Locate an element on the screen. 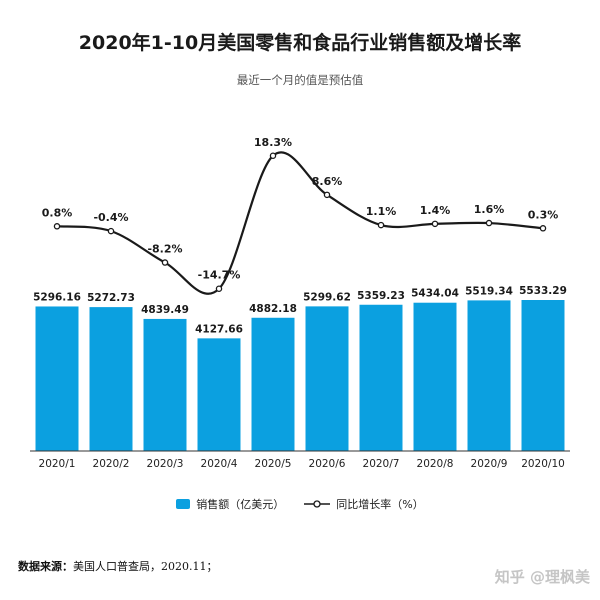 This screenshot has height=600, width=600. legend-line-marker is located at coordinates (317, 504).